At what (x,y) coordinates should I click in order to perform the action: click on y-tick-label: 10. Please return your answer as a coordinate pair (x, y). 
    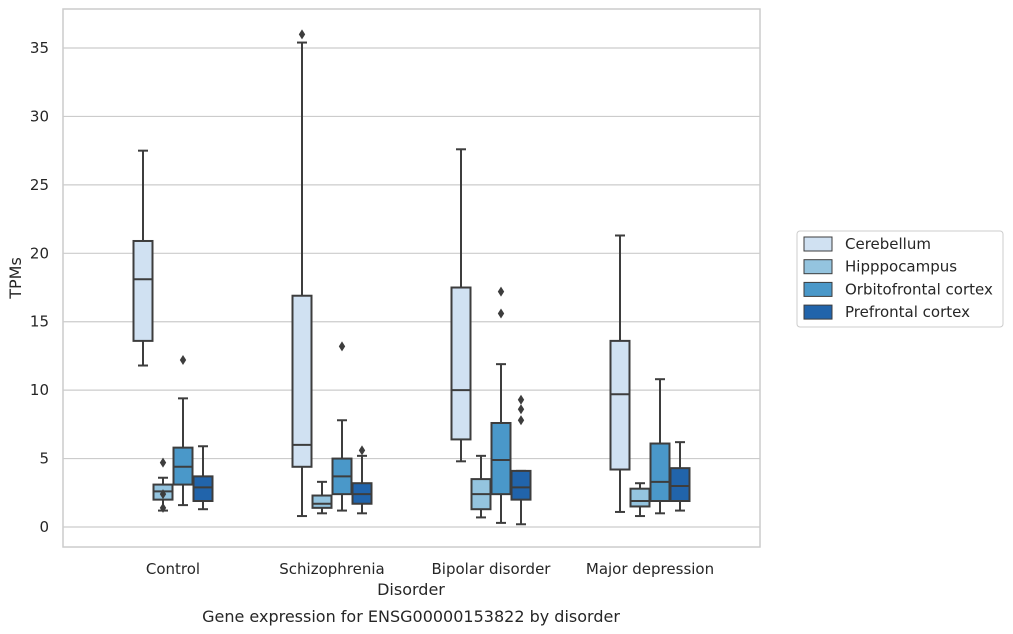
    Looking at the image, I should click on (39, 390).